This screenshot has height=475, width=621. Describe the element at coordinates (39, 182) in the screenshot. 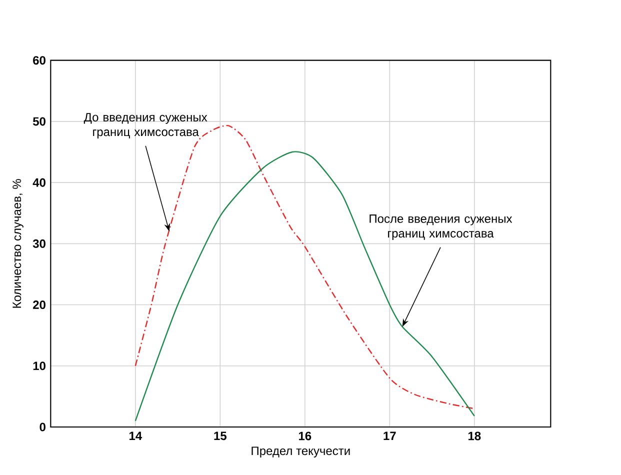

I see `y-tick-label: 40` at that location.